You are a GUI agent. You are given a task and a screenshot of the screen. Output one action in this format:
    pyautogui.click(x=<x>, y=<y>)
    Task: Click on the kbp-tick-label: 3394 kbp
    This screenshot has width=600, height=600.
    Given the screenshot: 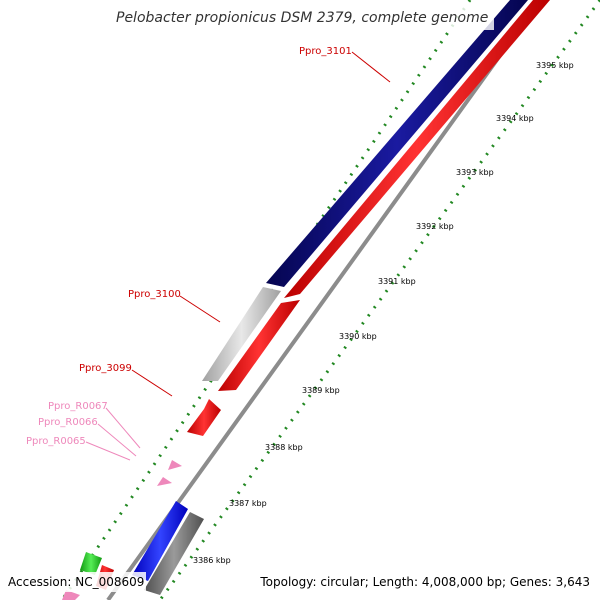 What is the action you would take?
    pyautogui.click(x=515, y=118)
    